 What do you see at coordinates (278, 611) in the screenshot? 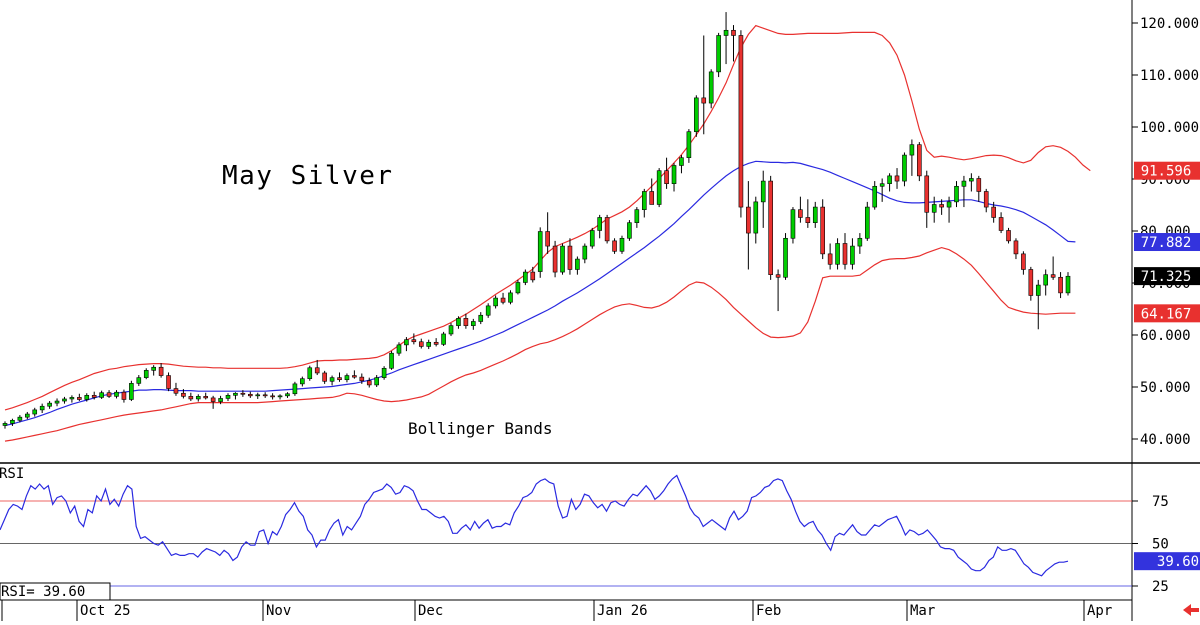
I see `x-tick-label: Nov` at bounding box center [278, 611].